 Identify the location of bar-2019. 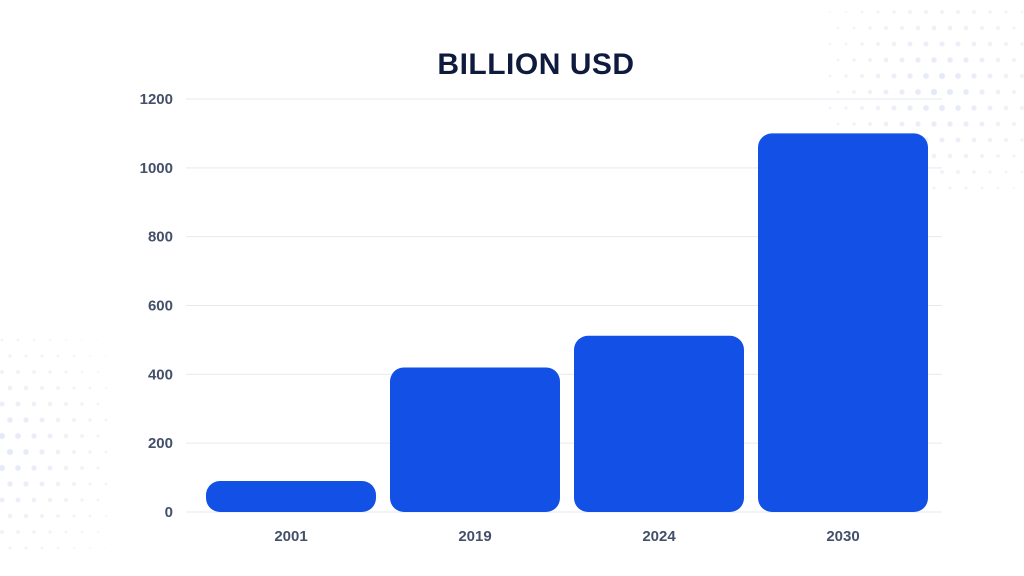
(475, 439).